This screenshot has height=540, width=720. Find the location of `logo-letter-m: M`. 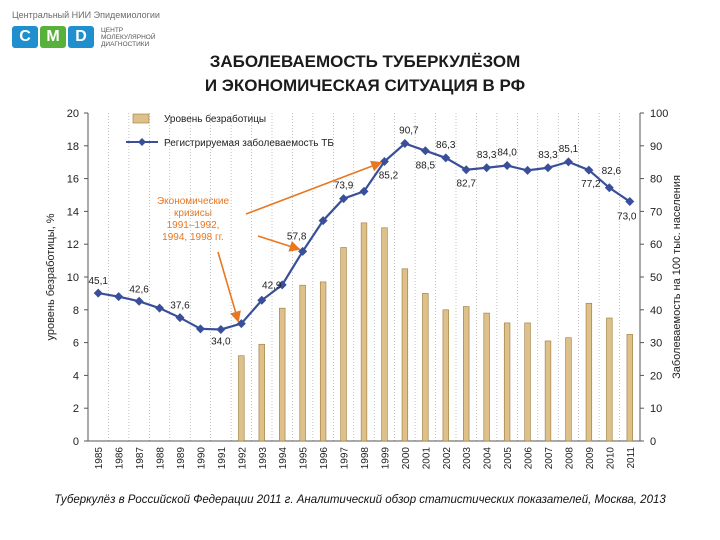

logo-letter-m: M is located at coordinates (53, 37).